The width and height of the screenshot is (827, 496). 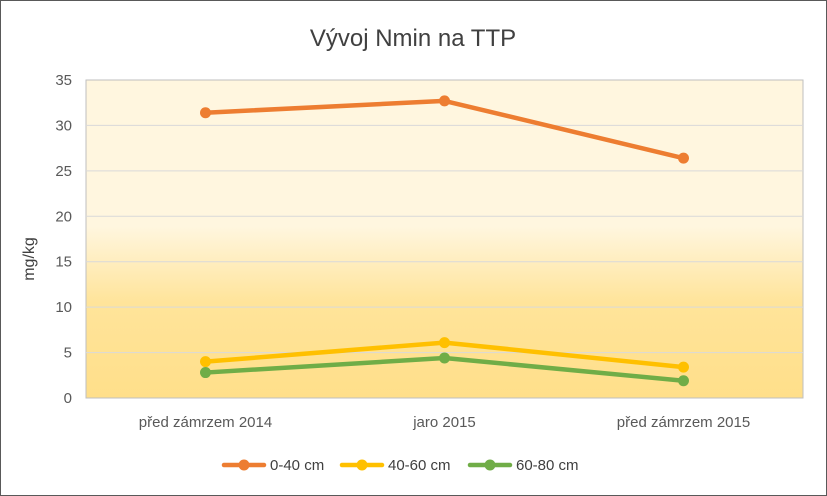 I want to click on legend-label: 0-40 cm, so click(x=297, y=465).